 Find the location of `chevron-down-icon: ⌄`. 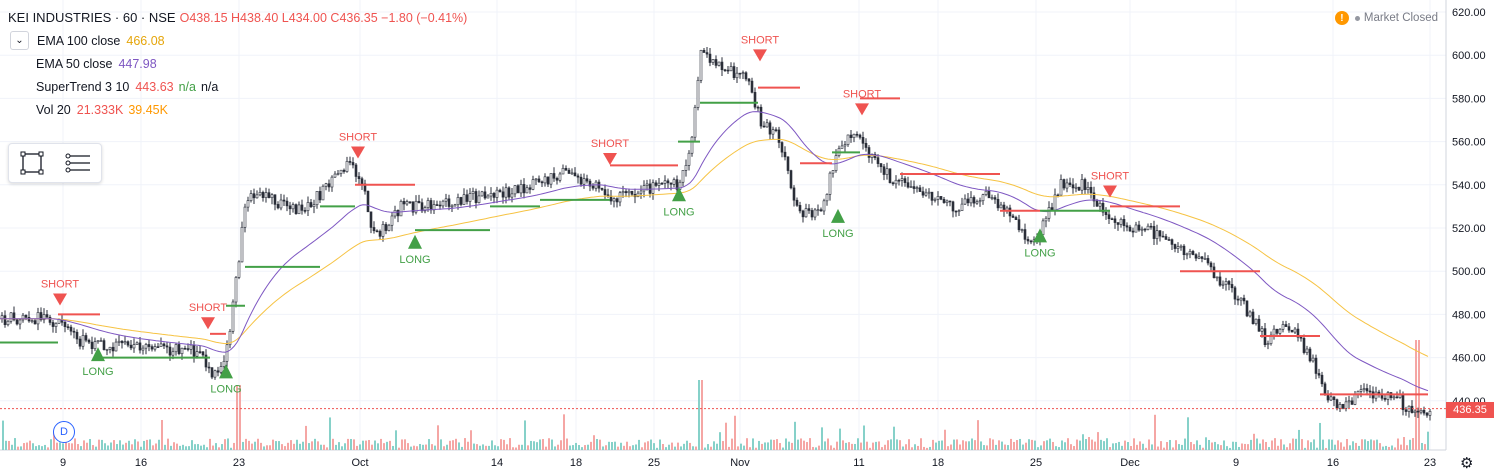

chevron-down-icon: ⌄ is located at coordinates (19, 40).